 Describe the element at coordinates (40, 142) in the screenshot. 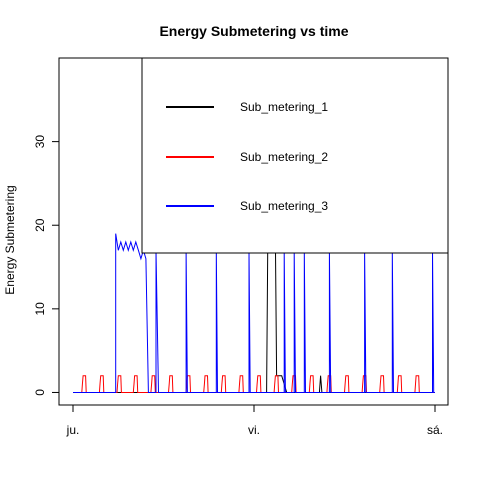

I see `y-tick-label-3: 30` at that location.